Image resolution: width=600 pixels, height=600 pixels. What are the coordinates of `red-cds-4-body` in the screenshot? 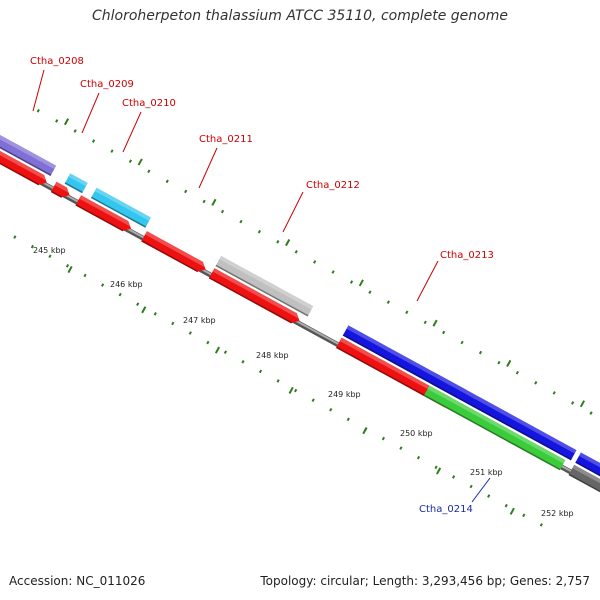 It's located at (173, 251).